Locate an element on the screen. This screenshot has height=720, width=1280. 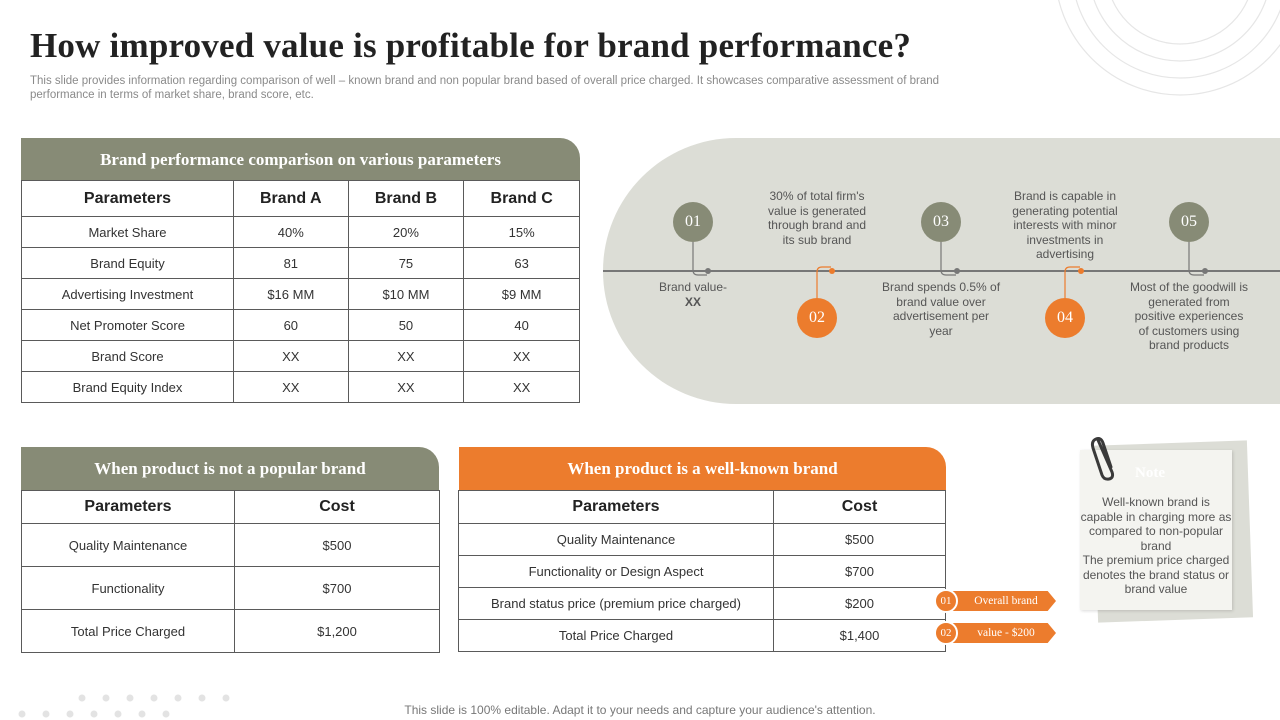
paperclip-icon is located at coordinates (1102, 459).